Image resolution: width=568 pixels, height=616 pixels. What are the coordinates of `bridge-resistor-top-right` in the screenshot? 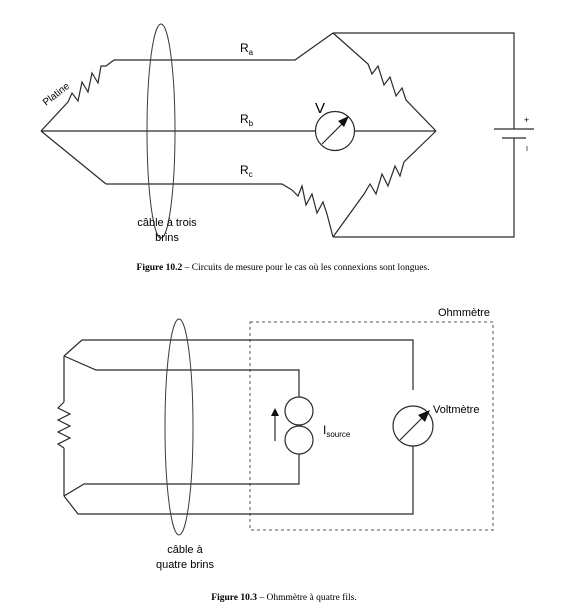 It's located at (384, 82).